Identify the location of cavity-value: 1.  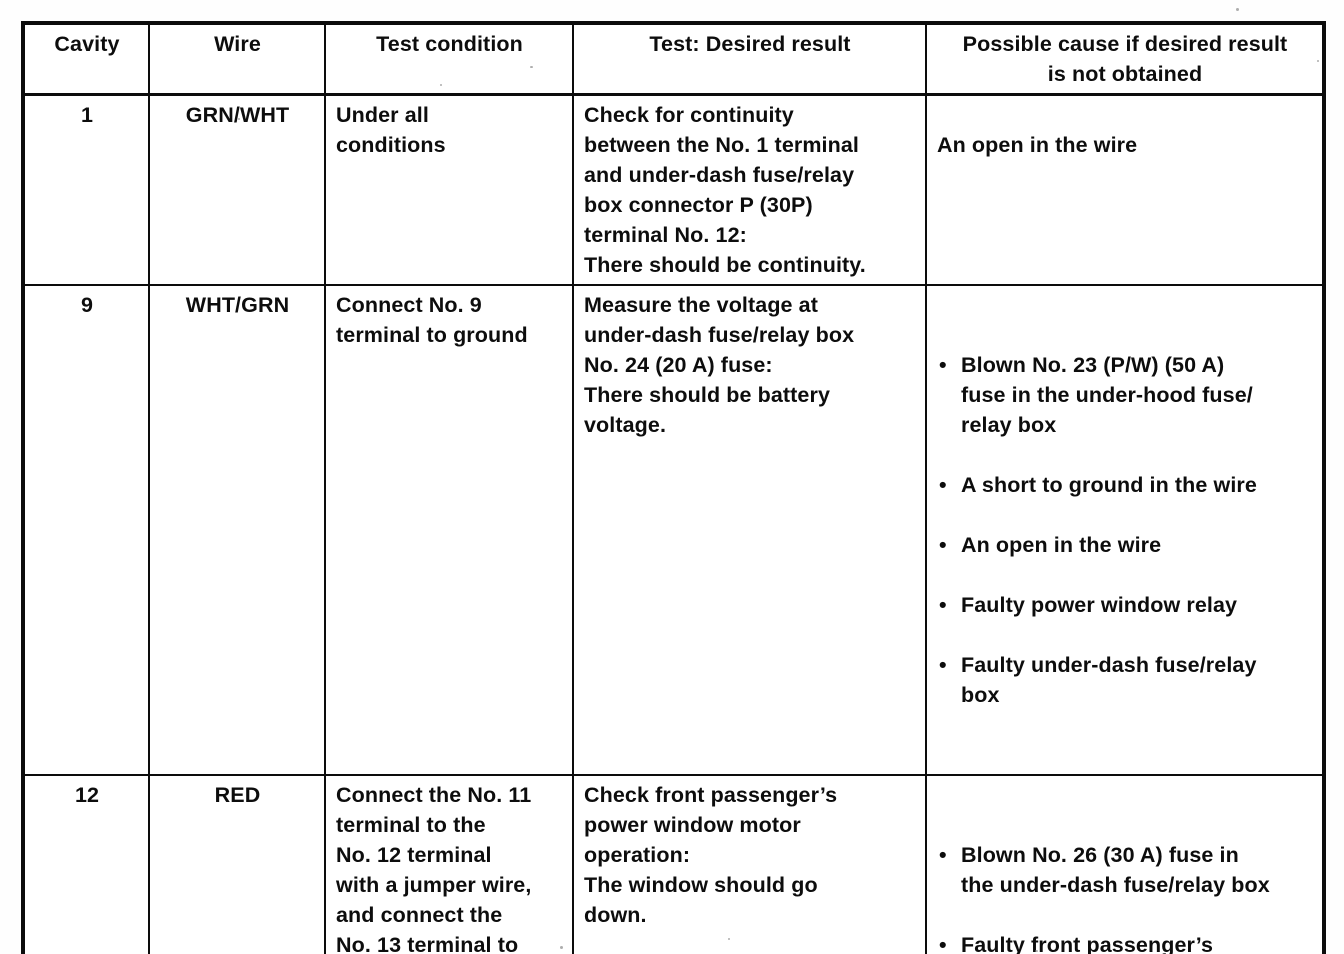
(86, 189).